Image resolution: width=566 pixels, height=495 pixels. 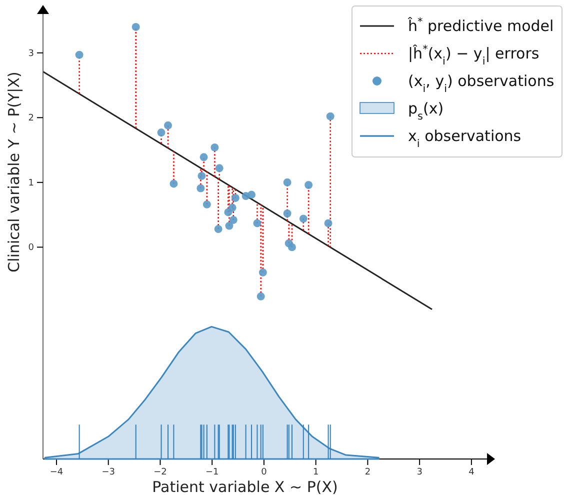 What do you see at coordinates (14, 172) in the screenshot?
I see `y-axis-title: Clinical variable Y ~ P(Y|X)` at bounding box center [14, 172].